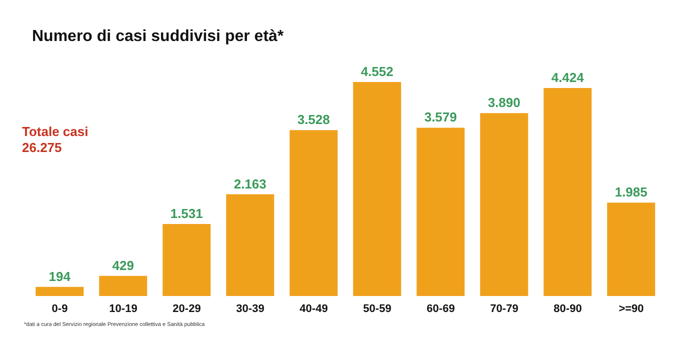  Describe the element at coordinates (313, 120) in the screenshot. I see `data-label: 3.528` at that location.